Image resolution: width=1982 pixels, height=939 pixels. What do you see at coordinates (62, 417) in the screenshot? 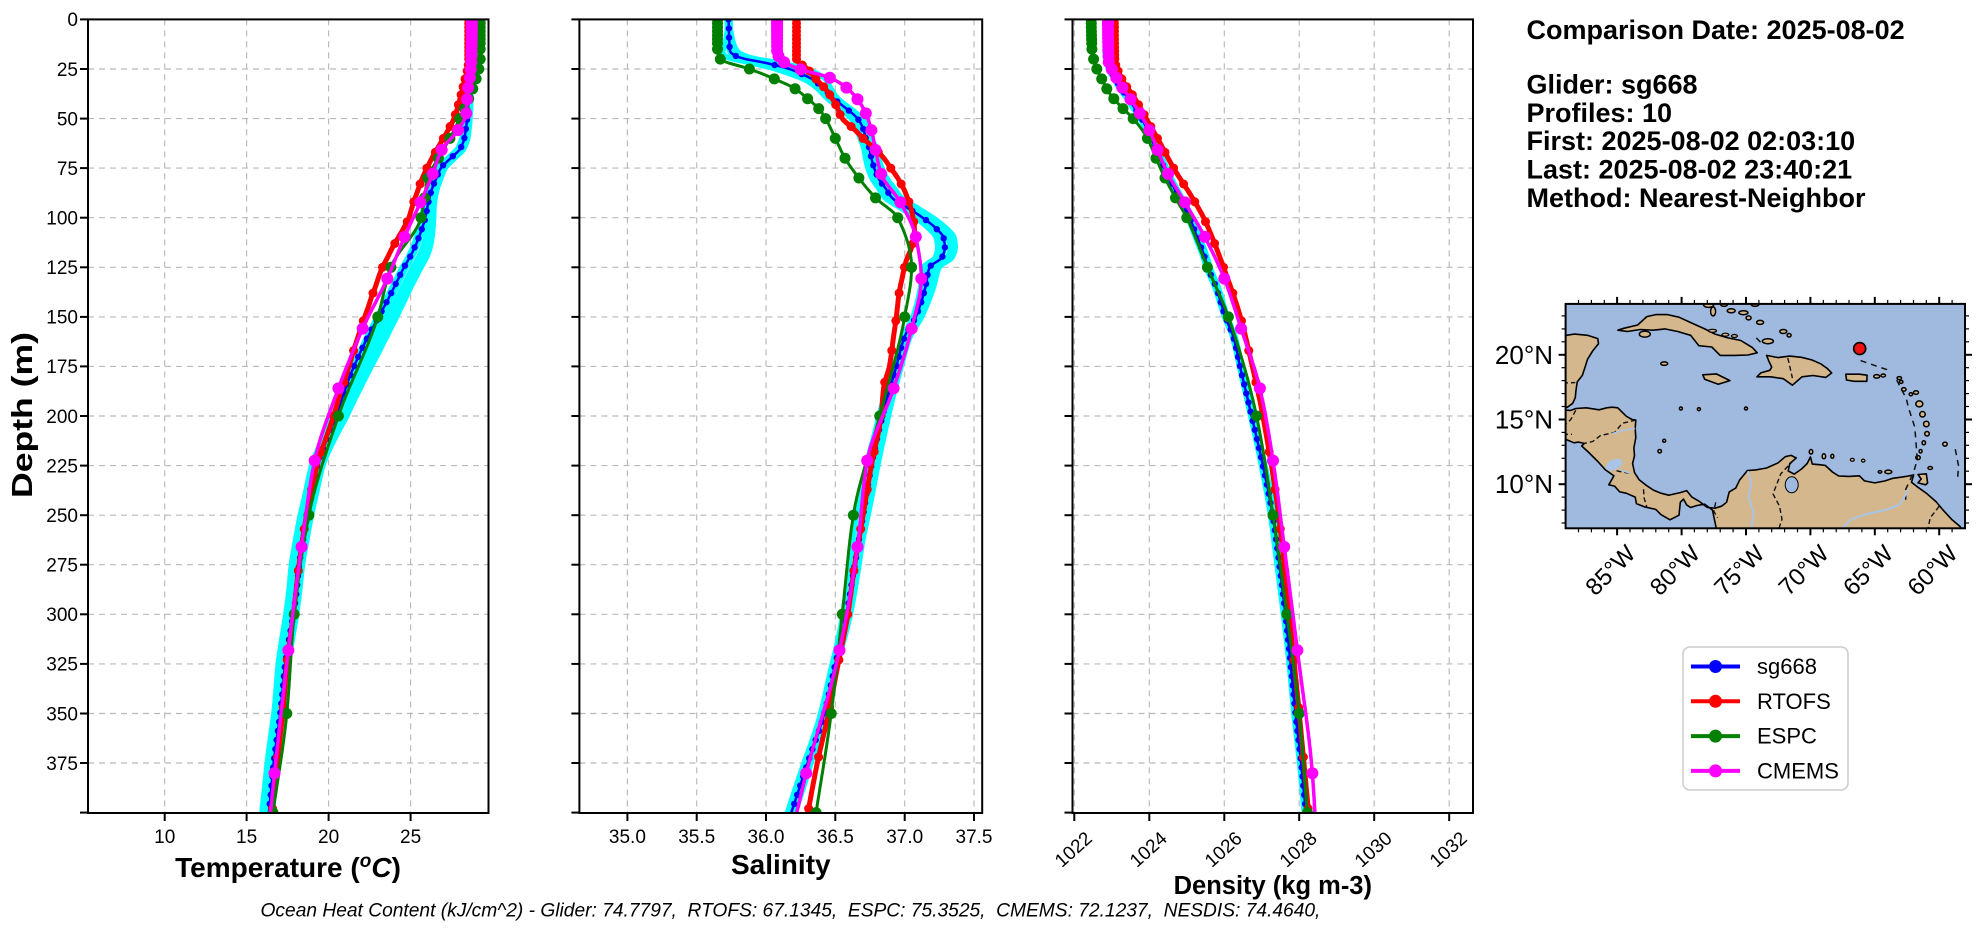
I see `svg-text: 200` at bounding box center [62, 417].